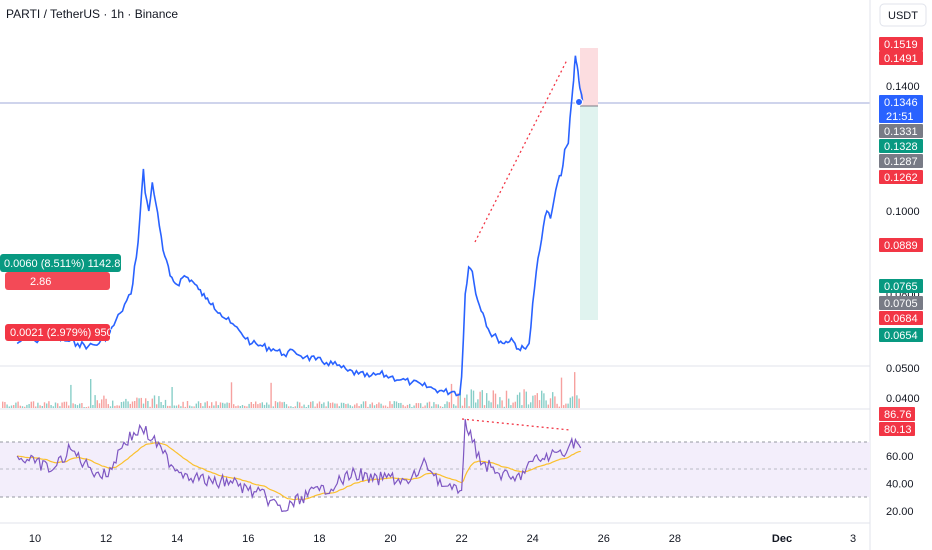 The image size is (932, 550). Describe the element at coordinates (57, 281) in the screenshot. I see `position-box-red-mid` at that location.